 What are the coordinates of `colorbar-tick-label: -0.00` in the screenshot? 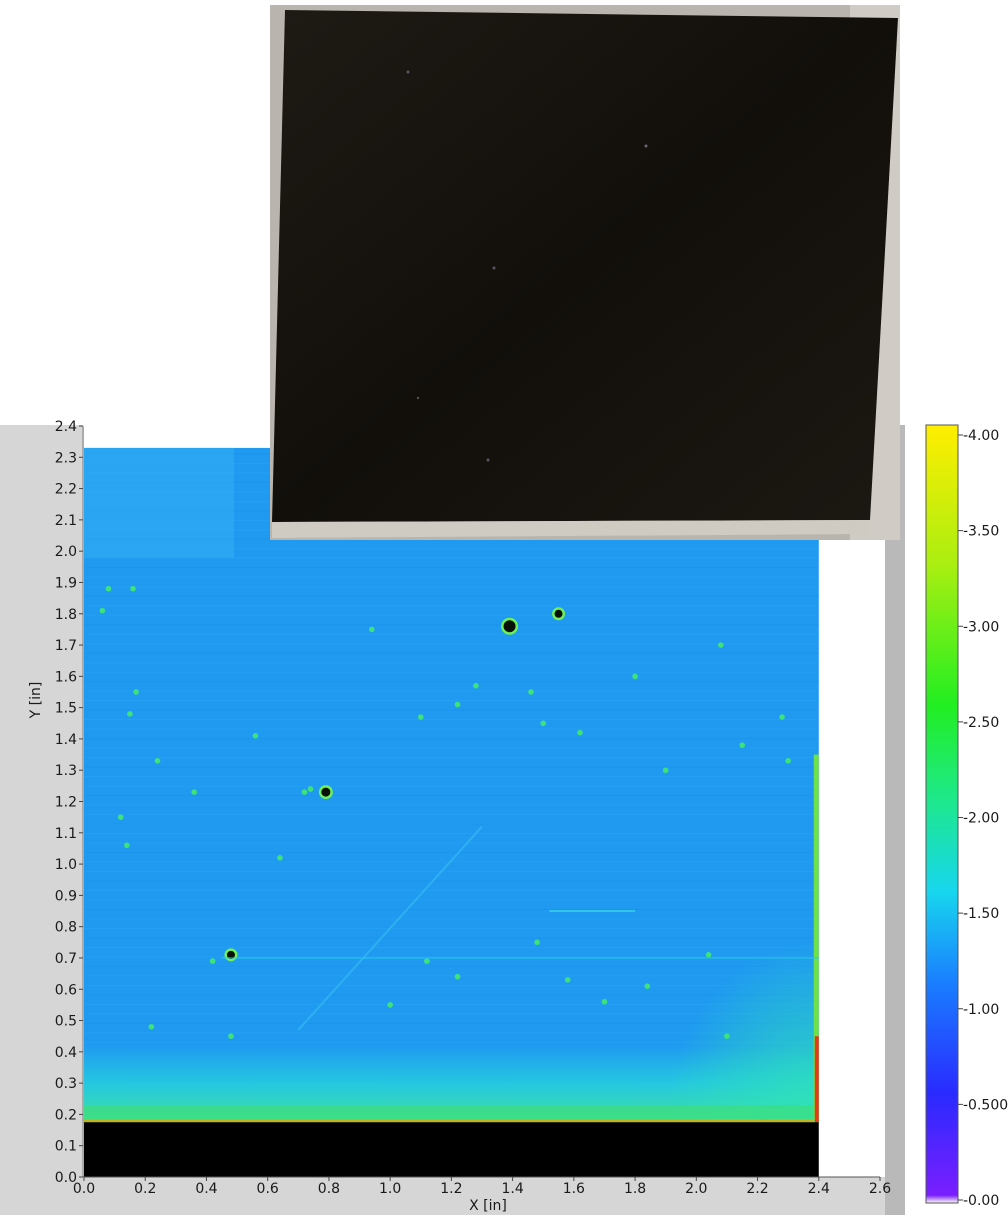 It's located at (981, 1201).